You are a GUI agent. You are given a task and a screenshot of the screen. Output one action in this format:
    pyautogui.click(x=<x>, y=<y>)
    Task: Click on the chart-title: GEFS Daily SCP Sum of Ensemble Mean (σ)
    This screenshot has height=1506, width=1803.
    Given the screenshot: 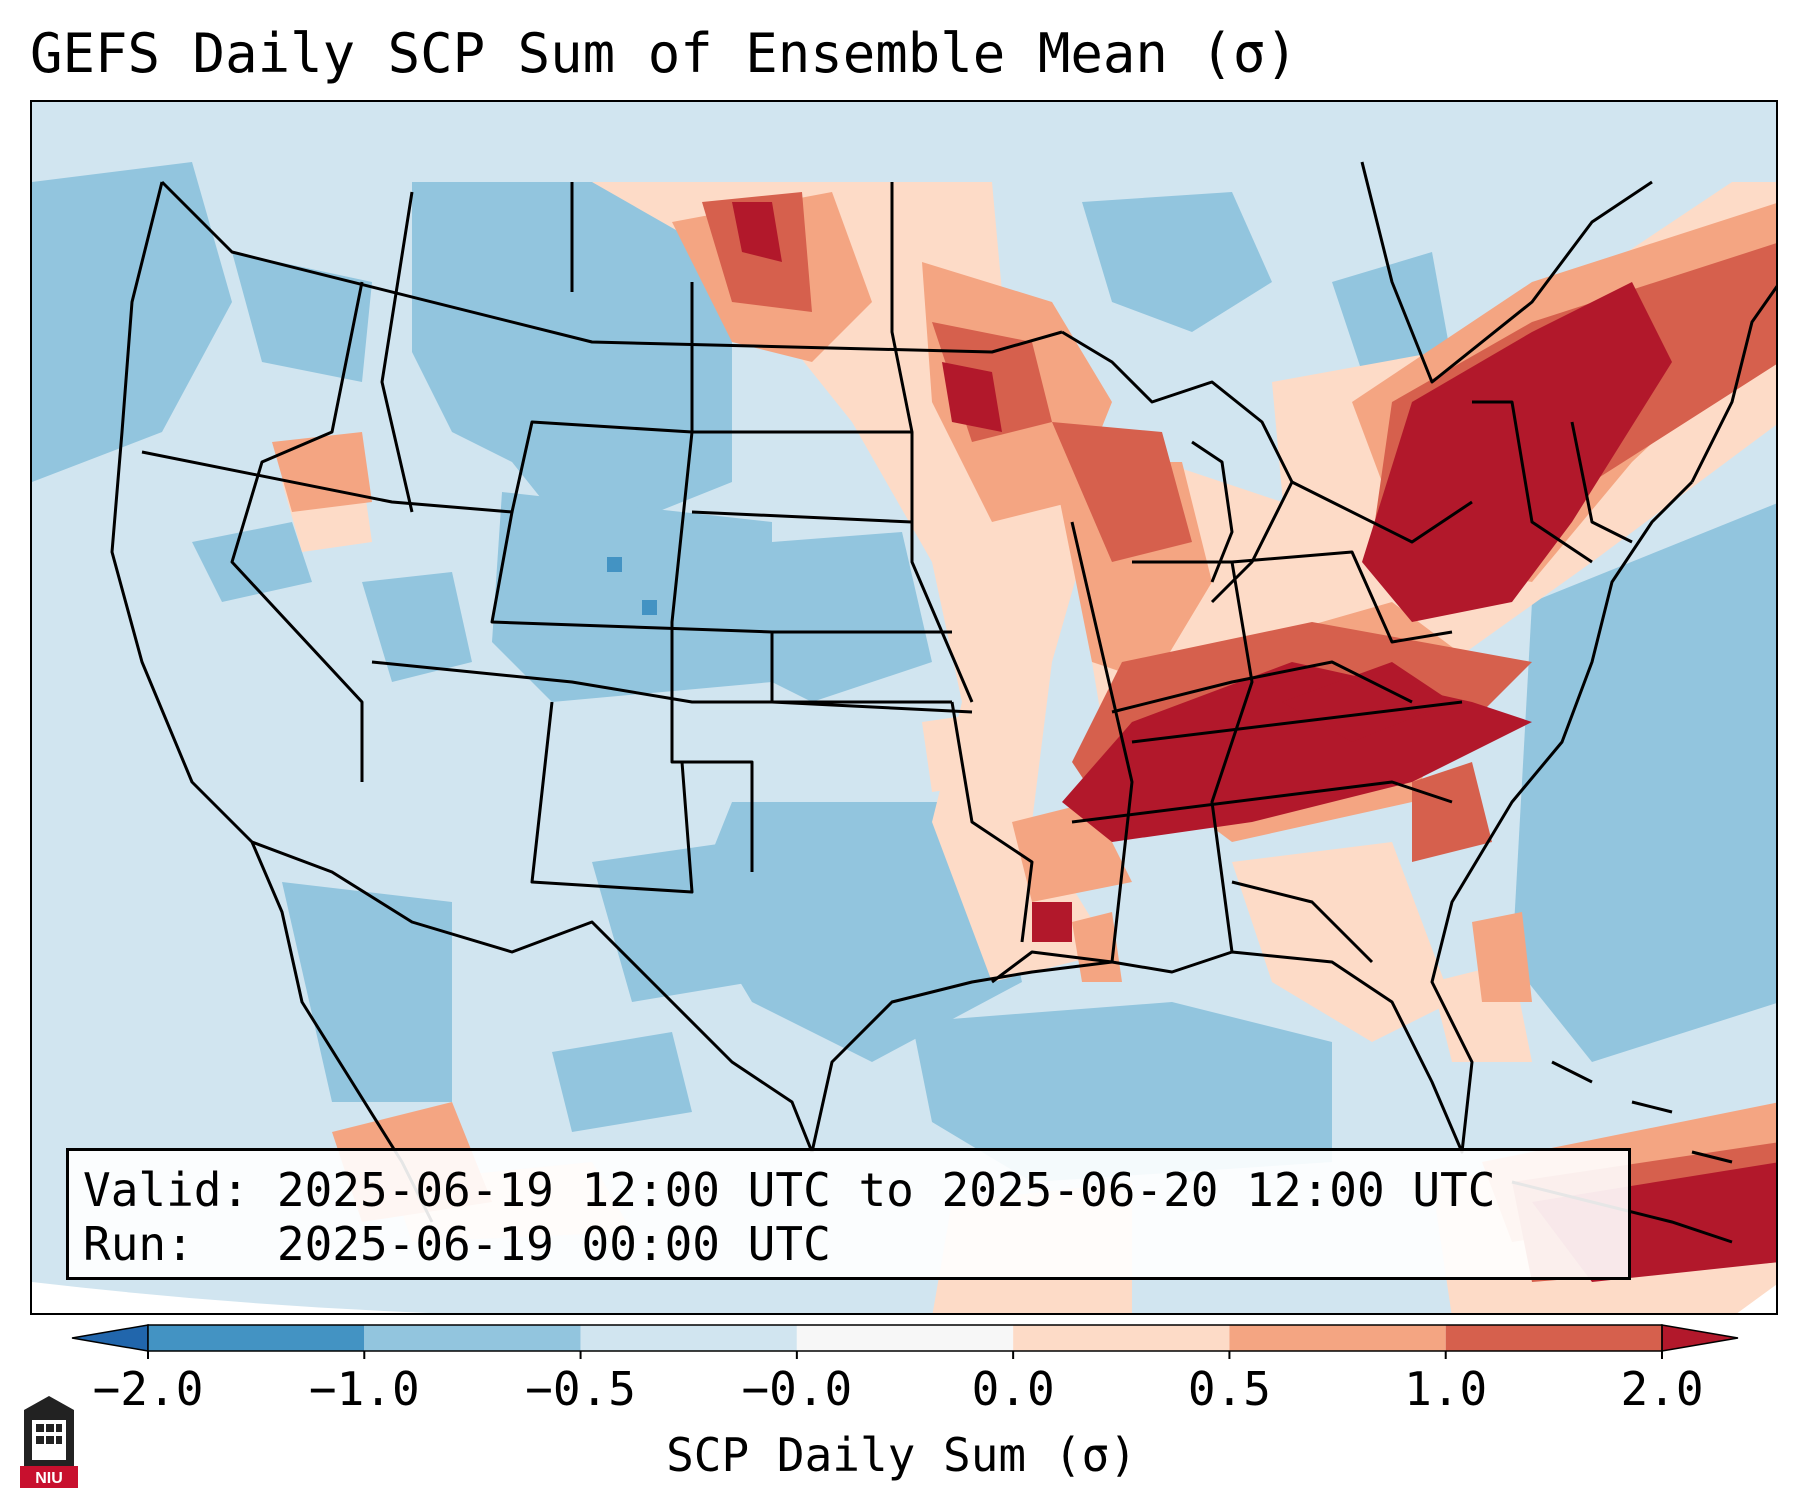 What is the action you would take?
    pyautogui.click(x=664, y=53)
    